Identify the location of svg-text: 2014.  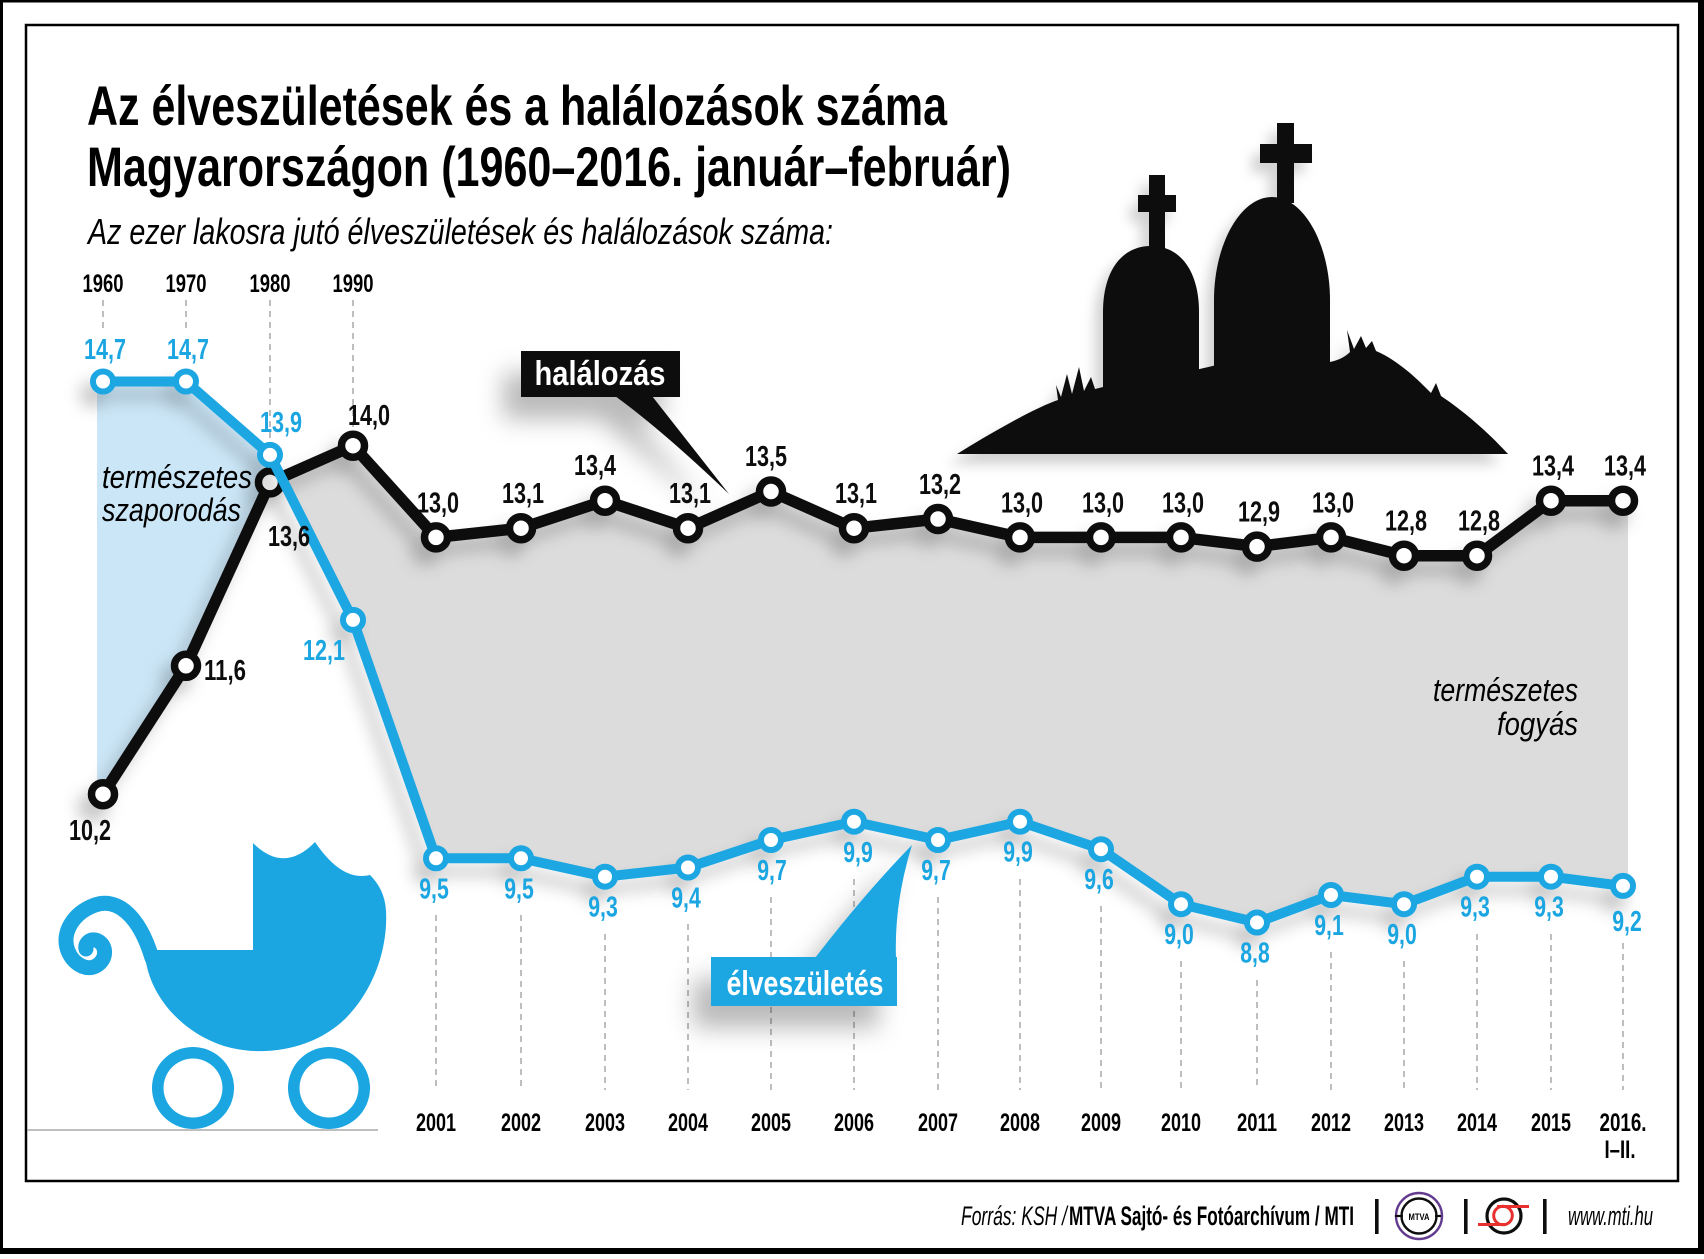
(1477, 1123).